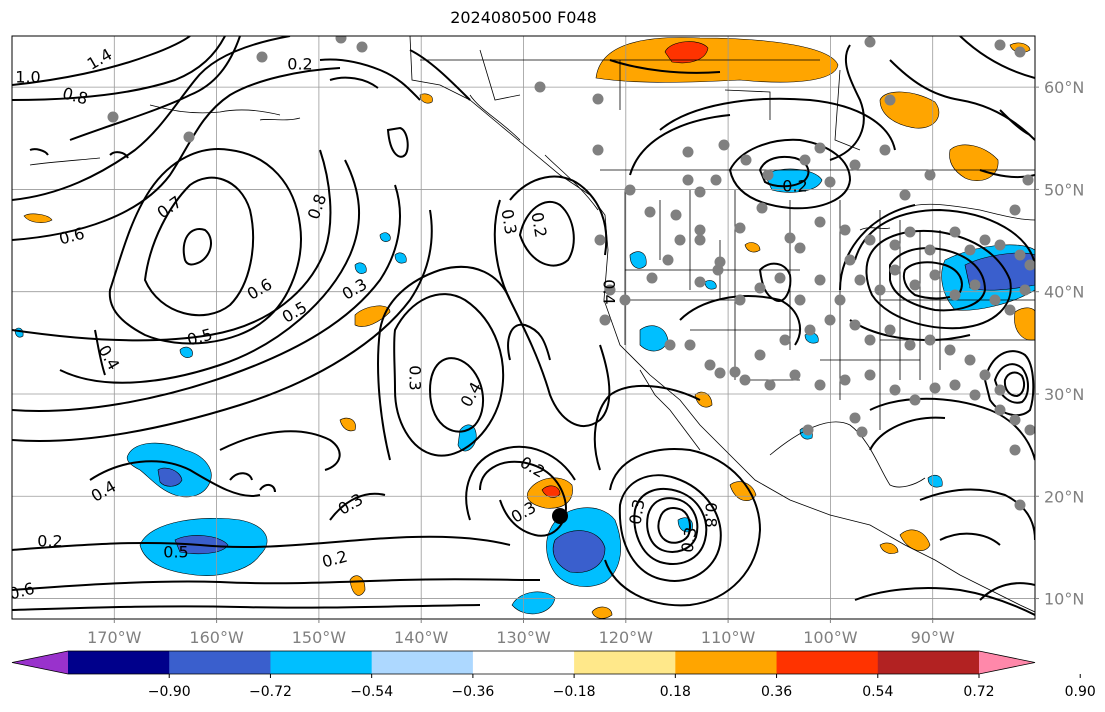 The width and height of the screenshot is (1105, 712). Describe the element at coordinates (319, 637) in the screenshot. I see `lon-tick-label: 150°W` at that location.